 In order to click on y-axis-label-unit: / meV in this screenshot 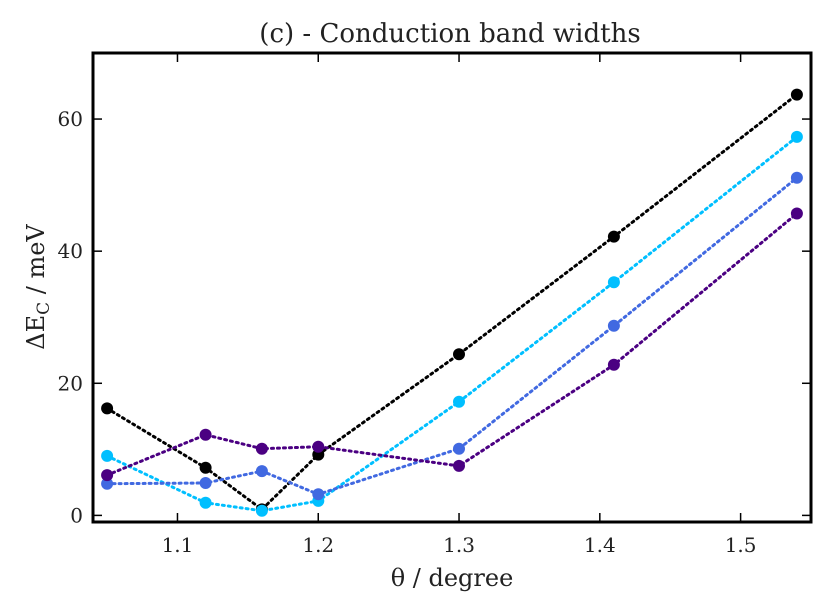, I will do `click(36, 263)`.